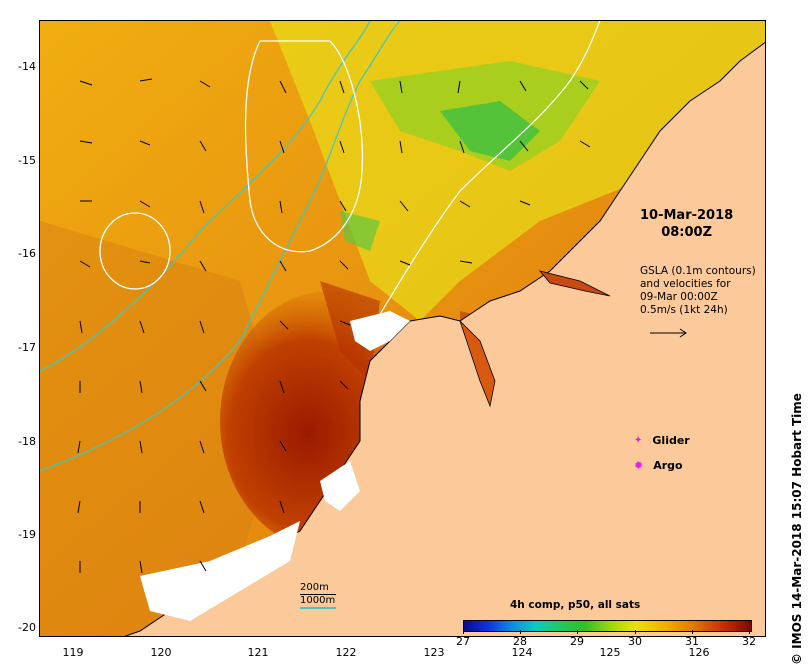  Describe the element at coordinates (668, 333) in the screenshot. I see `velocity-scale-arrow` at that location.